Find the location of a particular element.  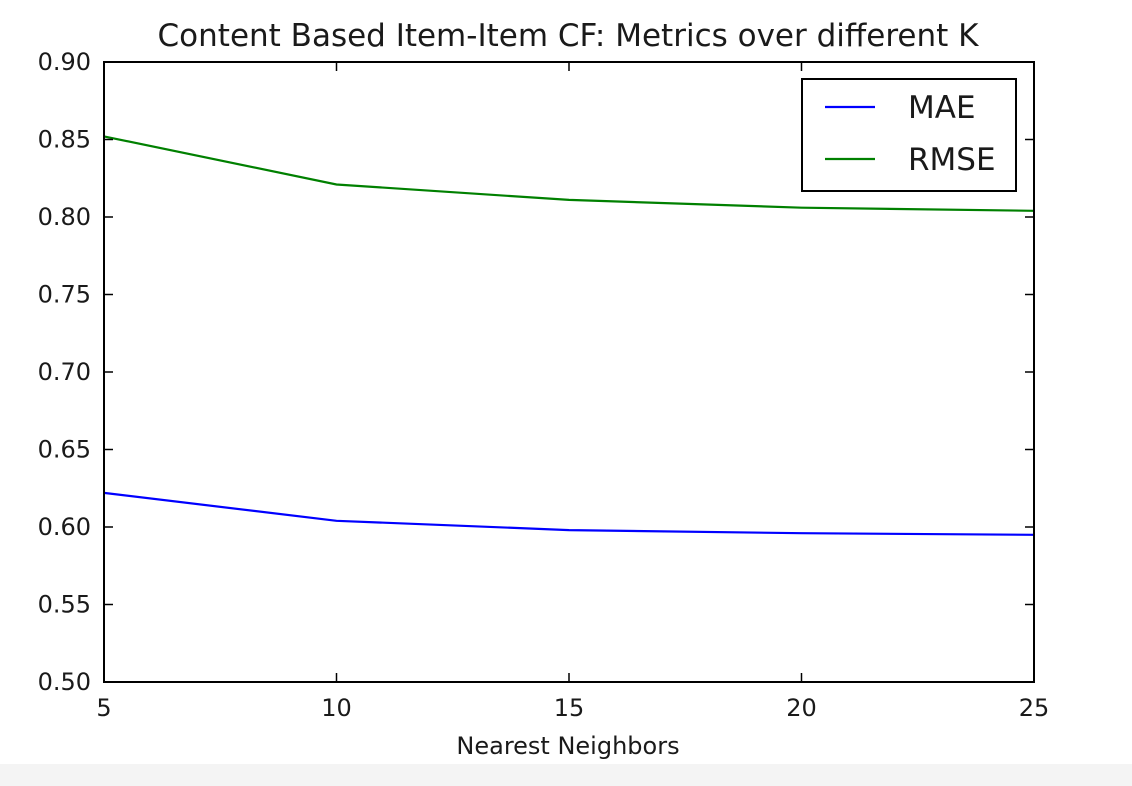

legend: MAE RMSE is located at coordinates (909, 135).